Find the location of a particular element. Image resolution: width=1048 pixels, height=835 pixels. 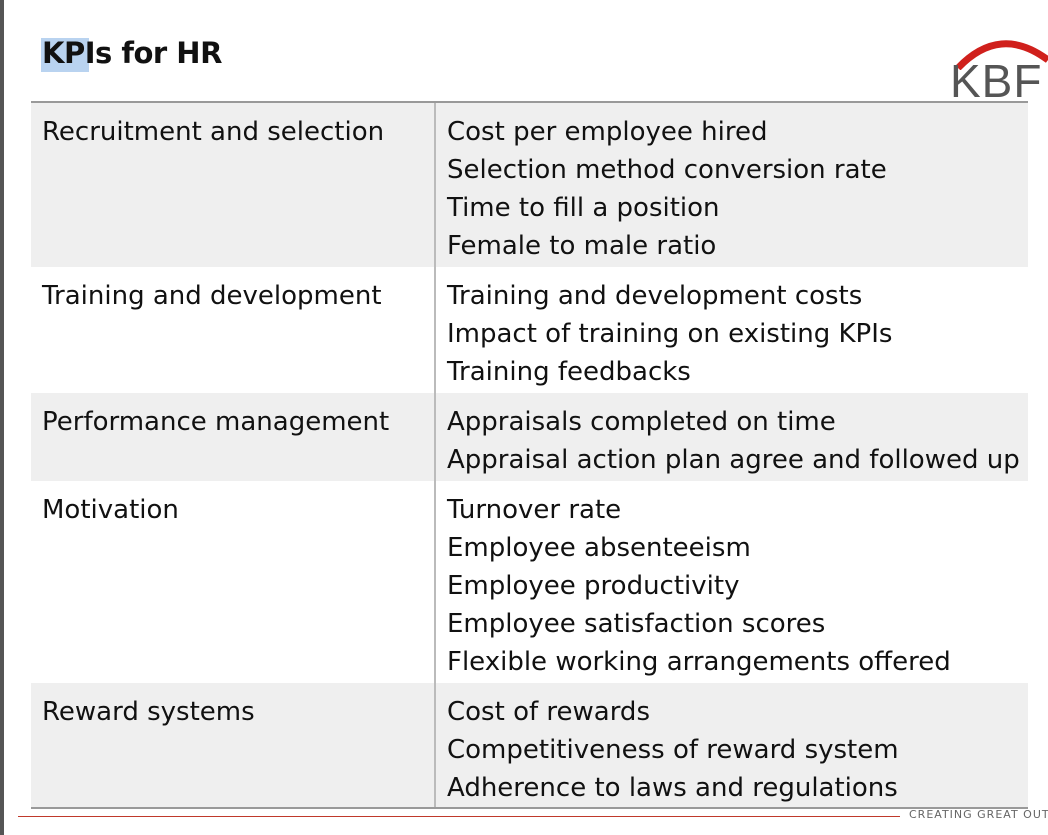

footer-line is located at coordinates (459, 816).